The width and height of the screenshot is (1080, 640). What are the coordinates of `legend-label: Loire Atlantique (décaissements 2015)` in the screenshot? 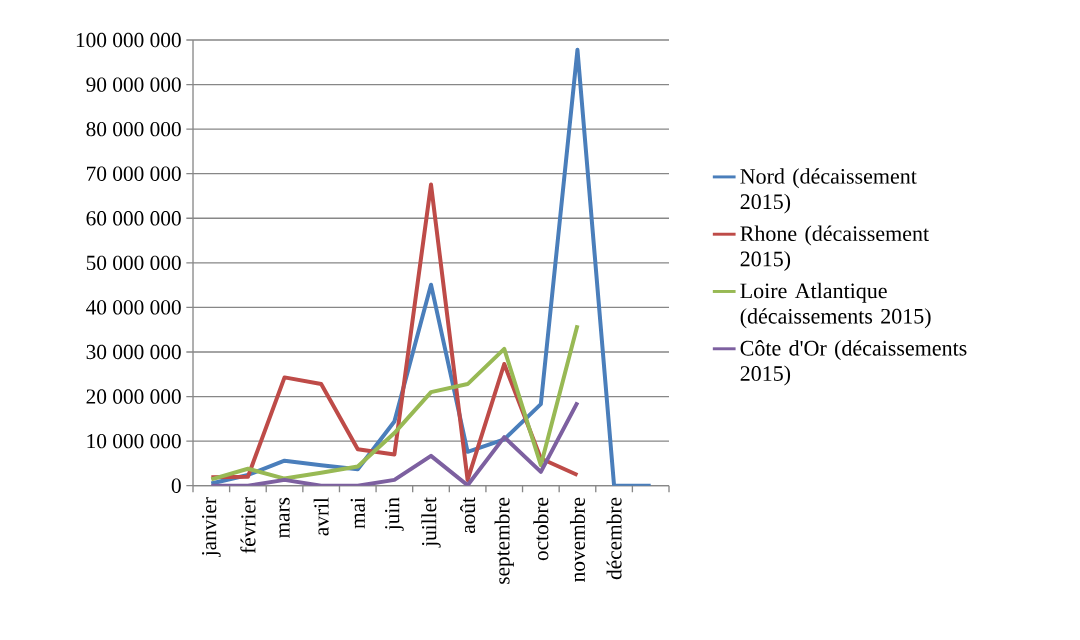 It's located at (835, 305).